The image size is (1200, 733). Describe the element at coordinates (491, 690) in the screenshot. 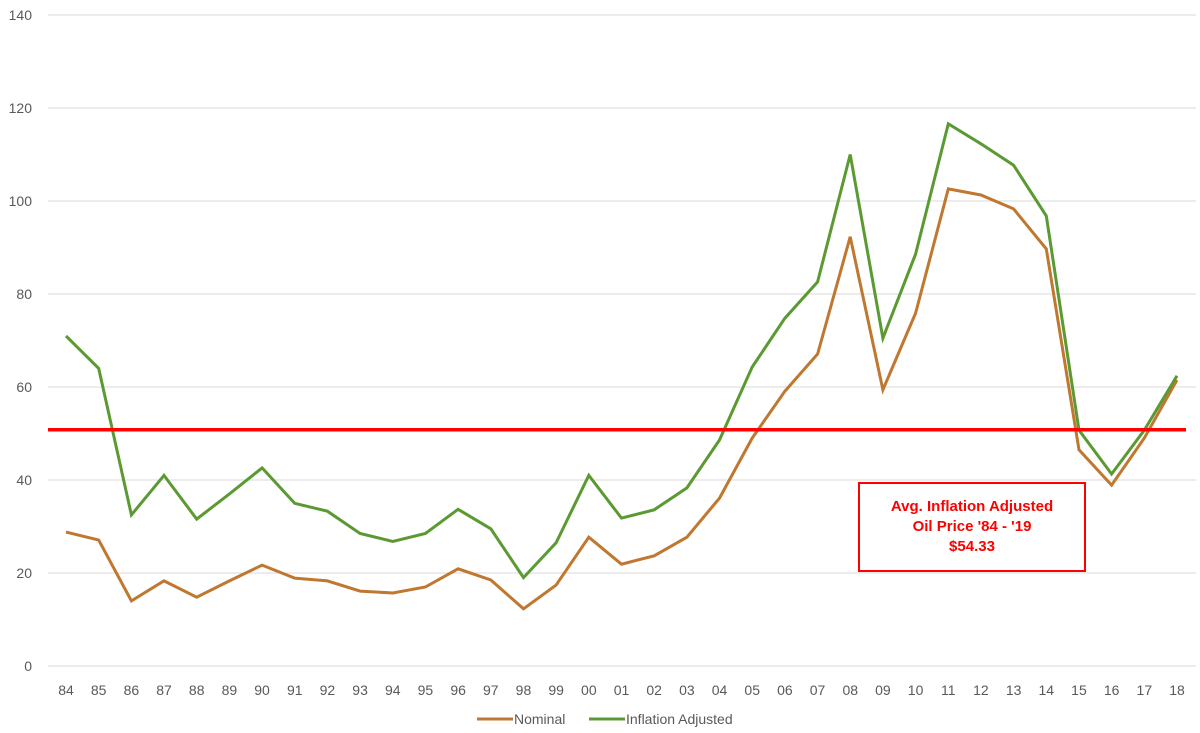

I see `x-tick-label: 97` at that location.